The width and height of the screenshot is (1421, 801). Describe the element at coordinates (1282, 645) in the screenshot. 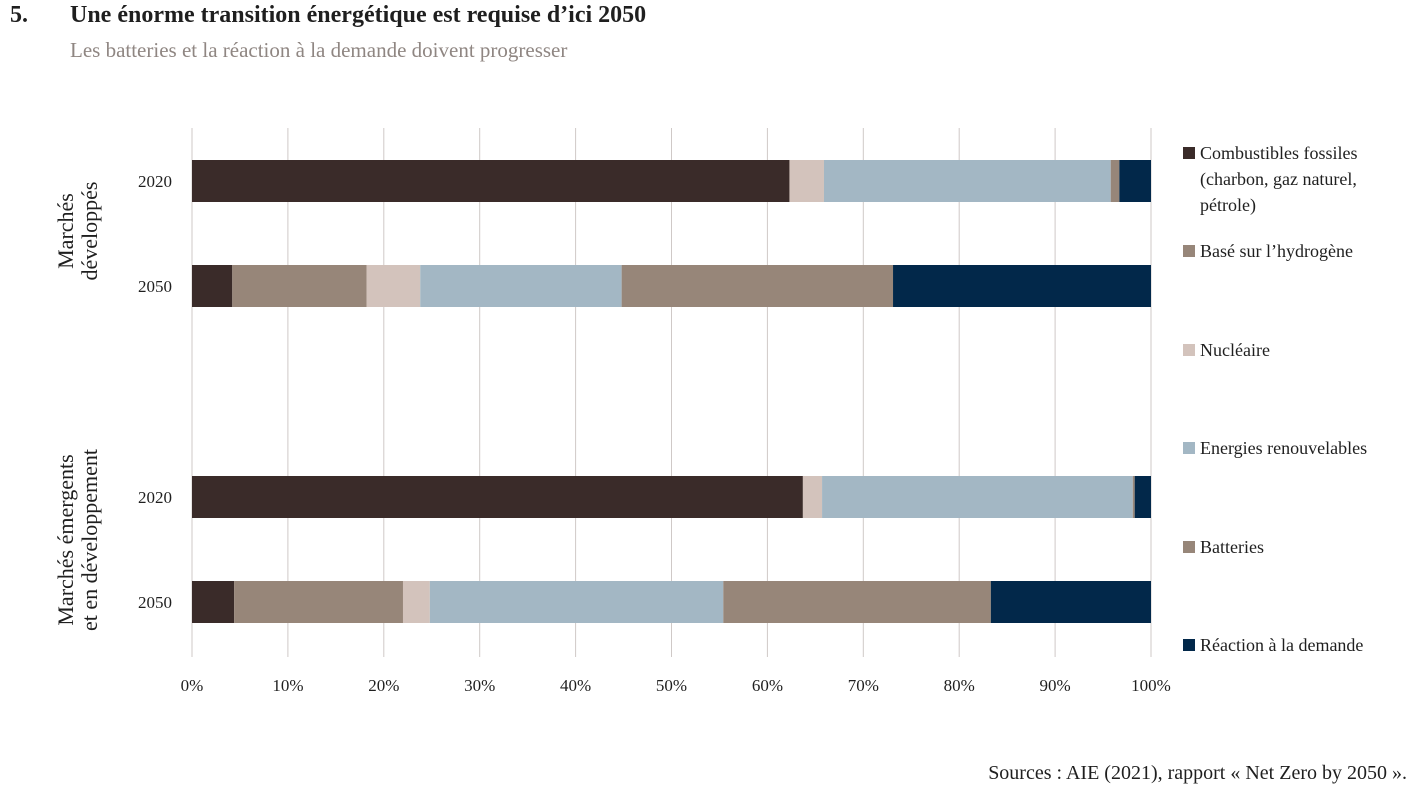

I see `legend-label: Réaction à la demande` at that location.